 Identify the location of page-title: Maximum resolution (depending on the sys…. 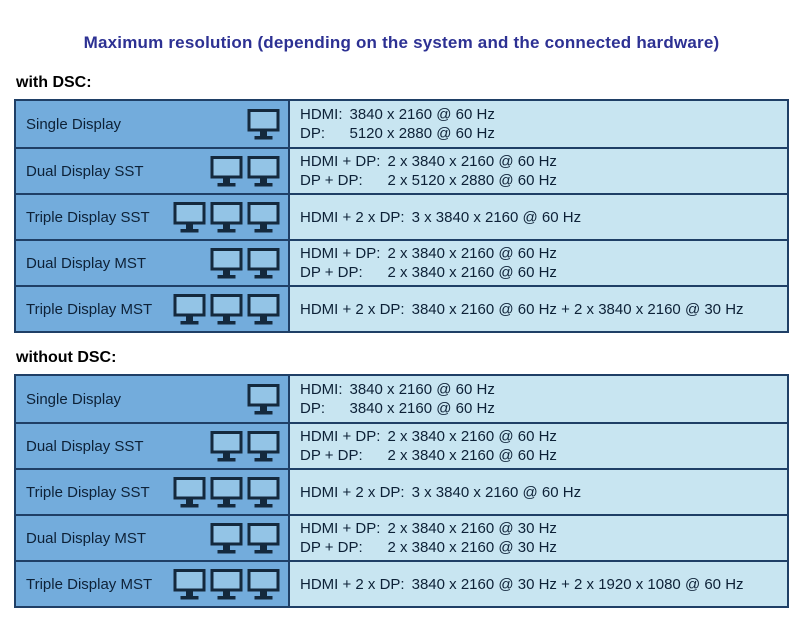
(401, 42).